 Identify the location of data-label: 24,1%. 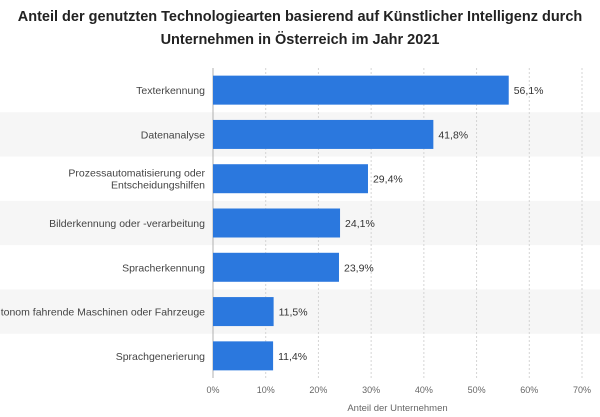
(360, 224).